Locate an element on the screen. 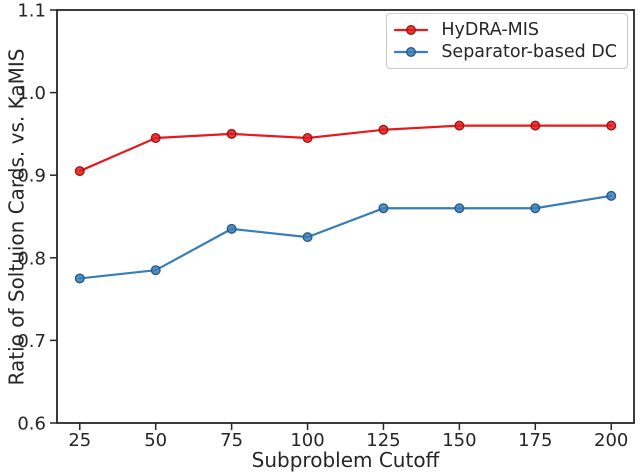 Image resolution: width=640 pixels, height=473 pixels. x-tick-label: 125 is located at coordinates (383, 440).